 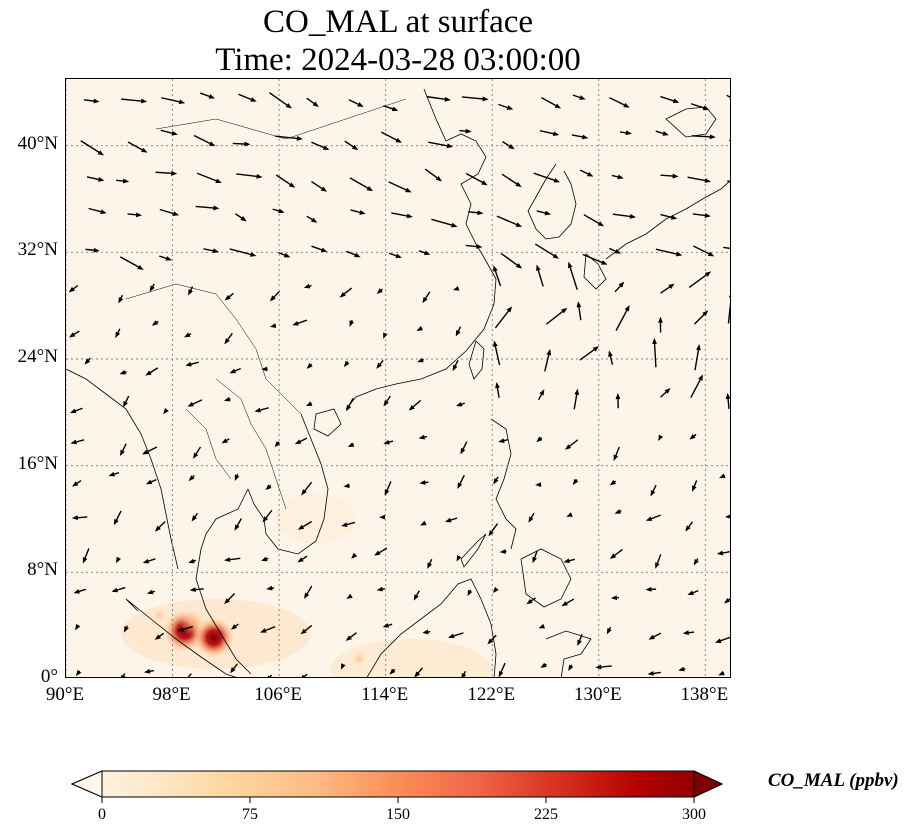 What do you see at coordinates (122, 469) in the screenshot?
I see `coast-myanmar` at bounding box center [122, 469].